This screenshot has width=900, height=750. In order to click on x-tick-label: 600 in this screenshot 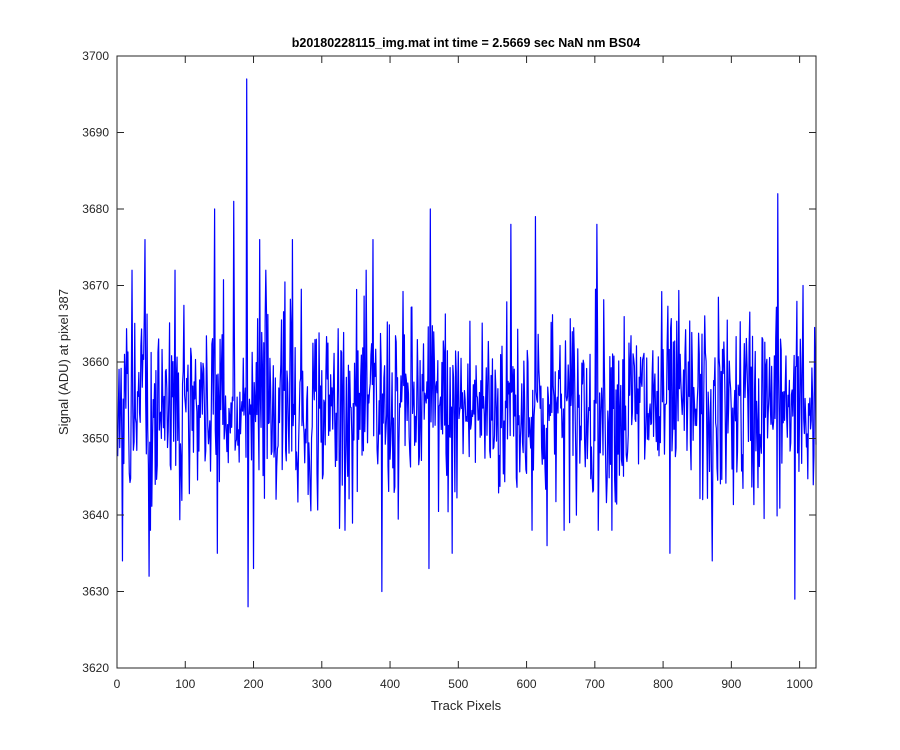, I will do `click(527, 684)`.